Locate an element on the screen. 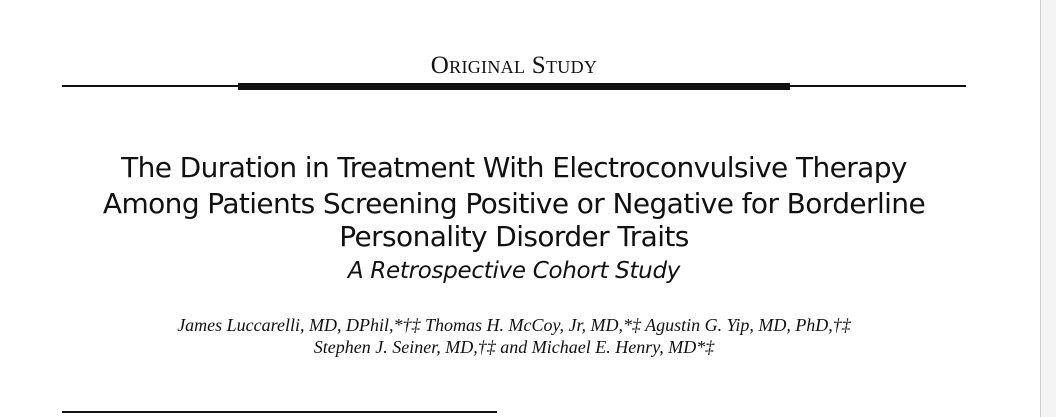  title-line: Personality Disorder Traits is located at coordinates (514, 236).